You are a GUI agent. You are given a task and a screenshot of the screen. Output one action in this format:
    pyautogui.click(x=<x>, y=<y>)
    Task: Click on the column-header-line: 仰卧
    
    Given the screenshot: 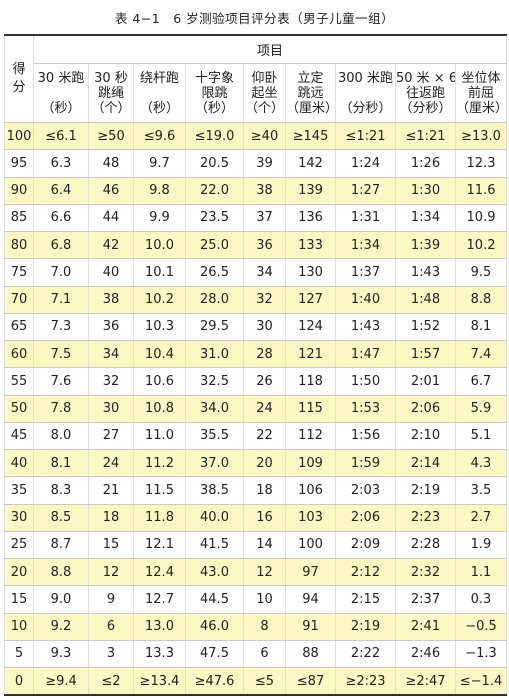 What is the action you would take?
    pyautogui.click(x=264, y=78)
    